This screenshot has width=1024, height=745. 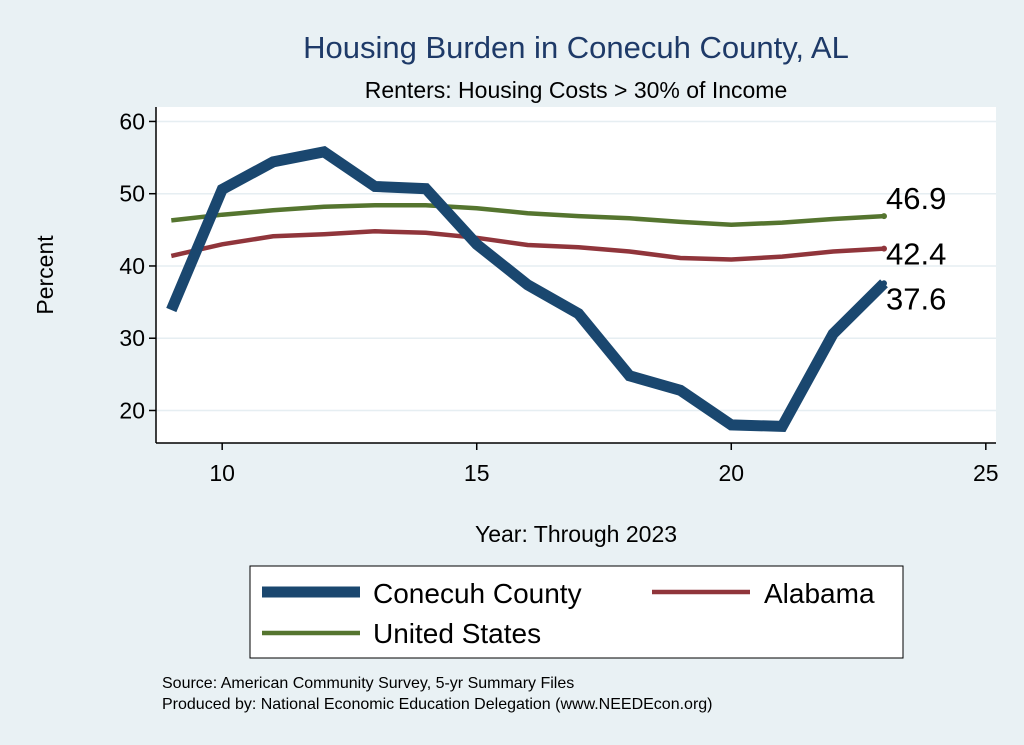 I want to click on x-tick-label-15: 15, so click(x=477, y=473).